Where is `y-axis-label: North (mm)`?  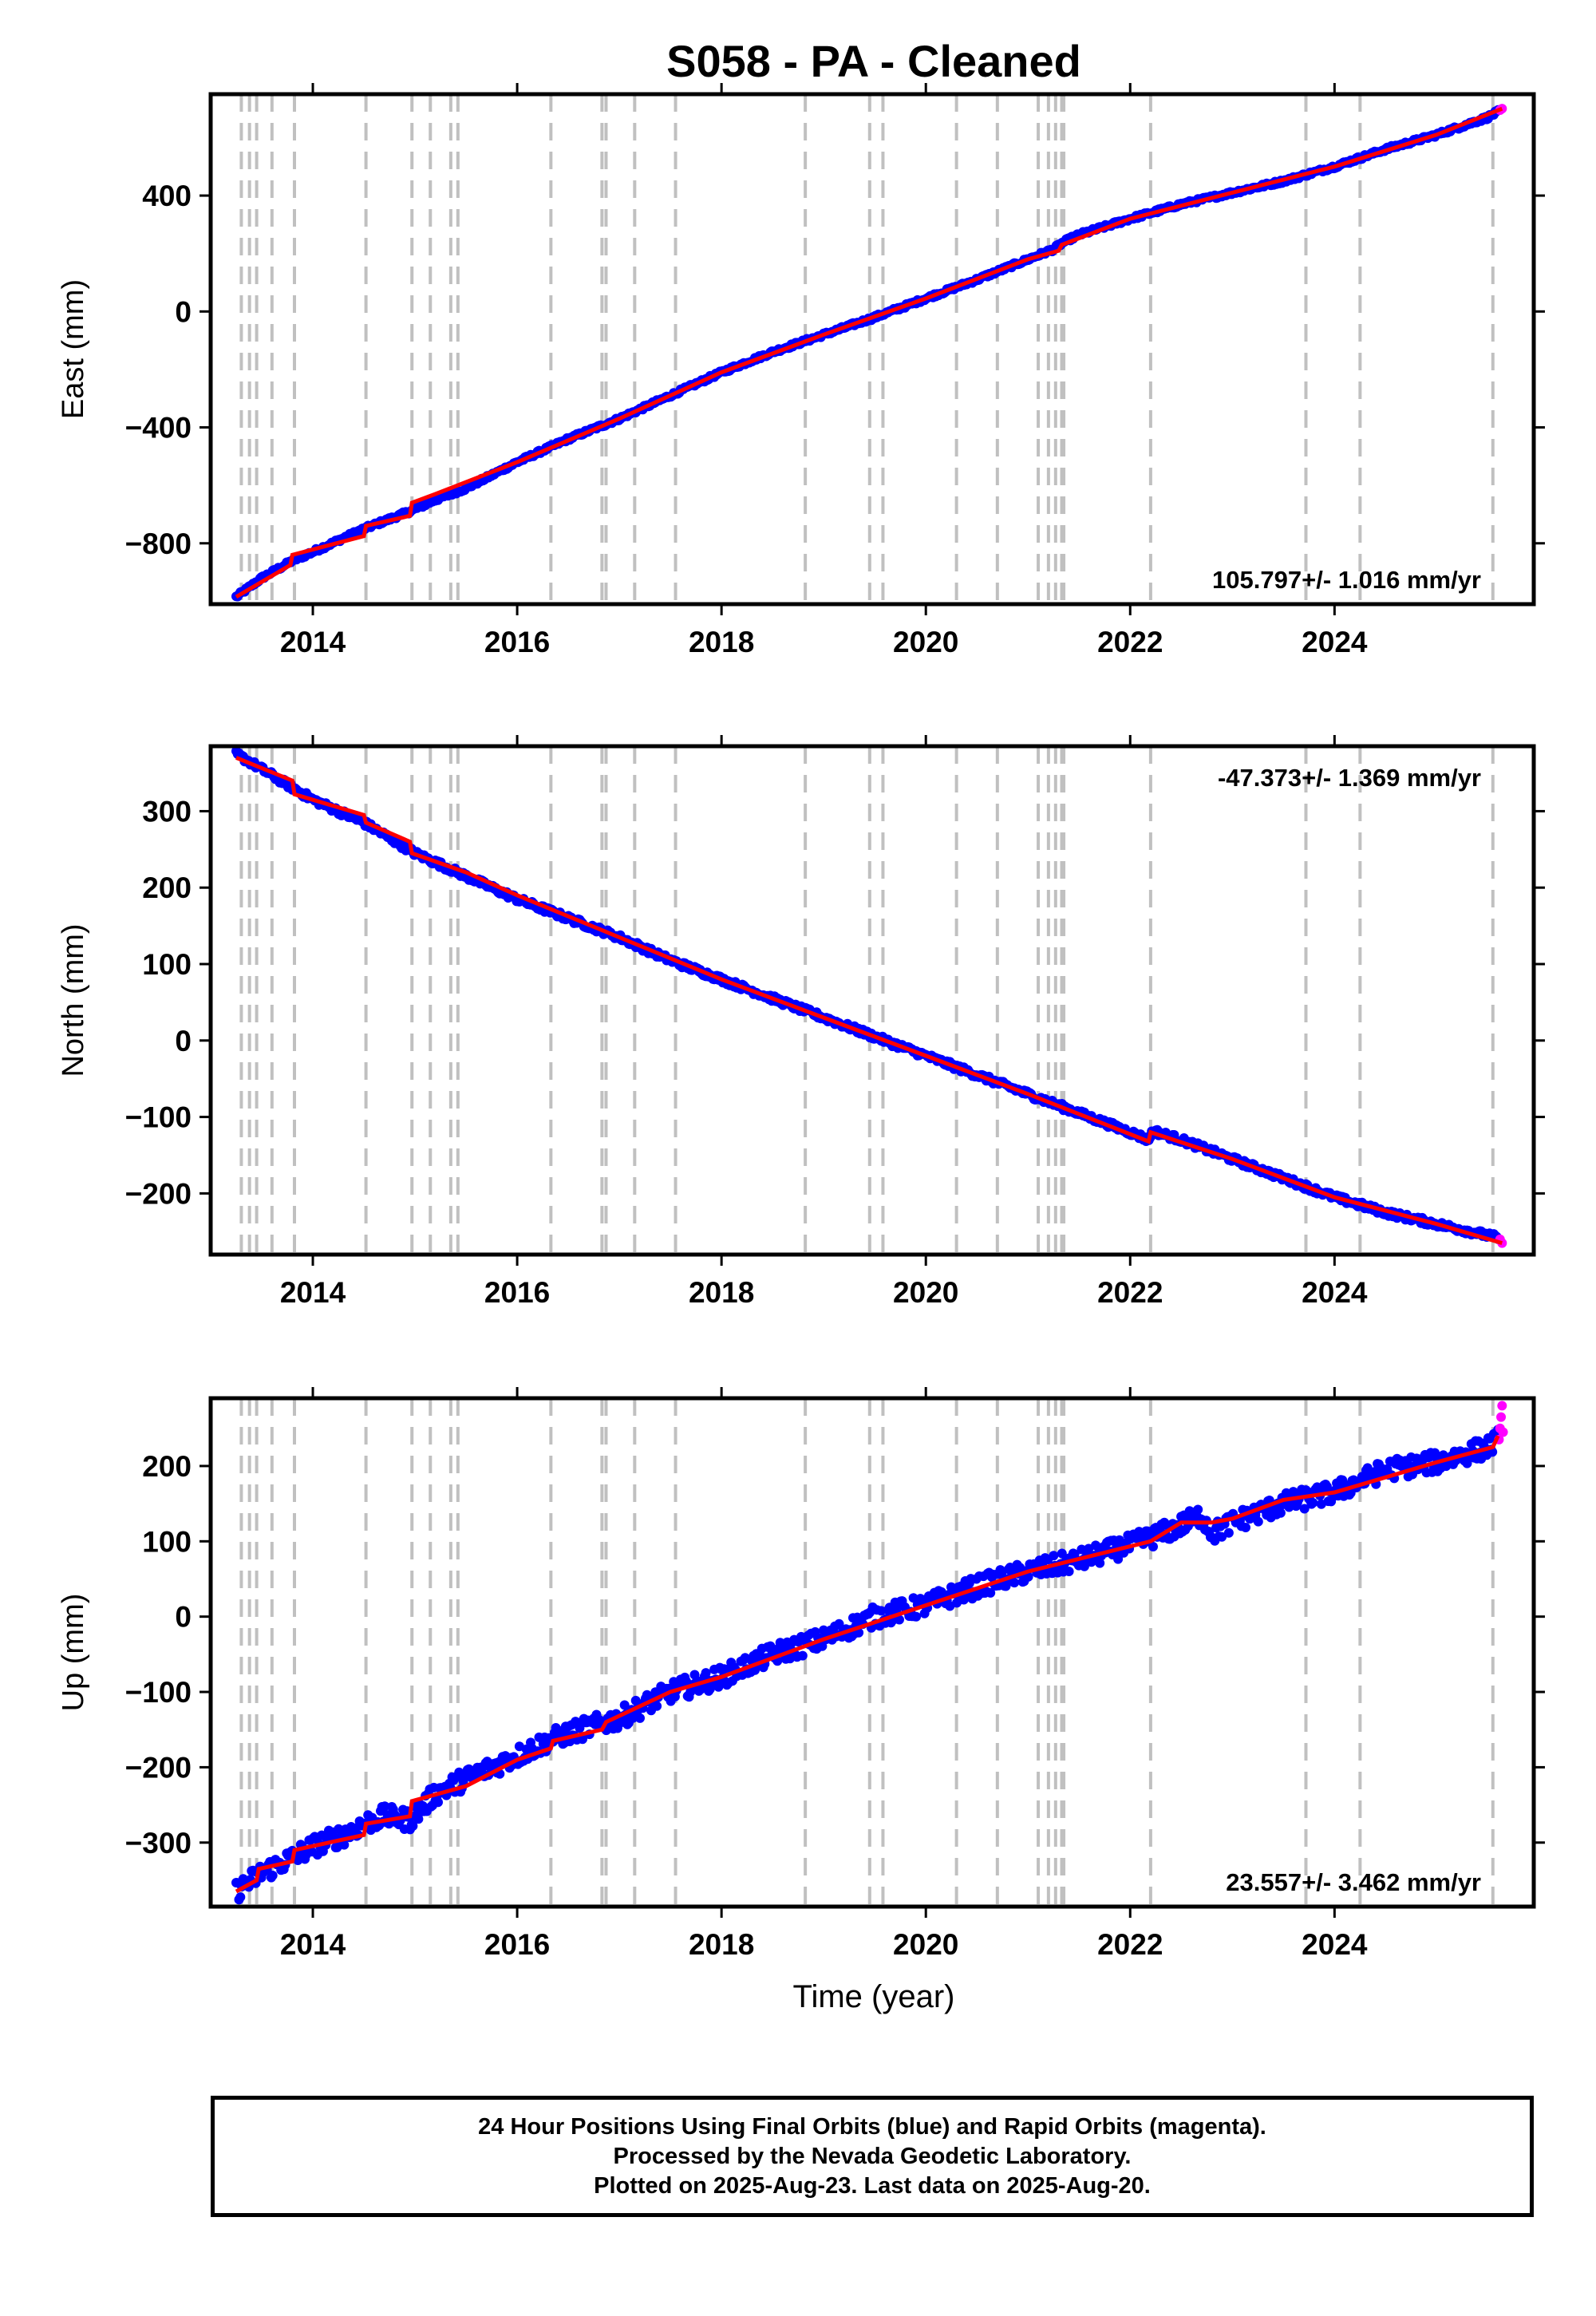 y-axis-label: North (mm) is located at coordinates (73, 1000).